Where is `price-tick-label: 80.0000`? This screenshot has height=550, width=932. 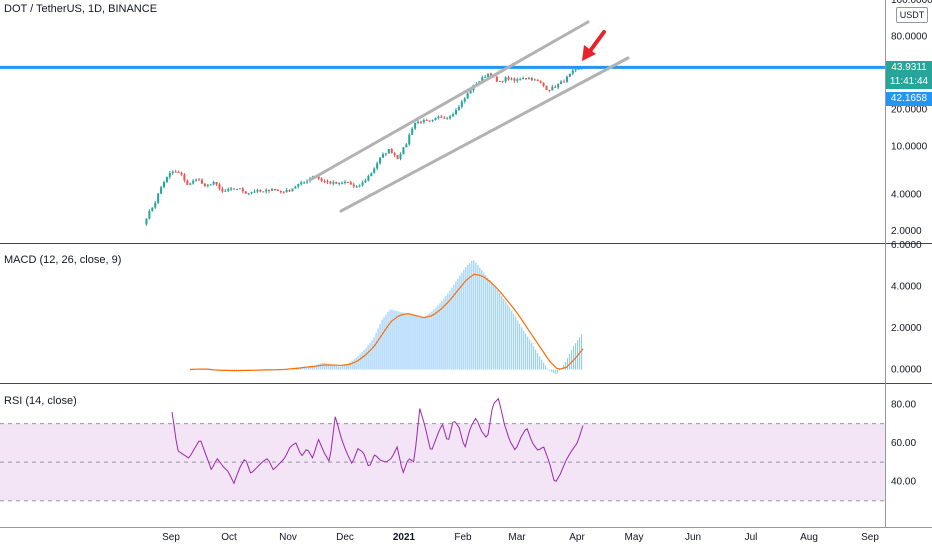 price-tick-label: 80.0000 is located at coordinates (909, 37).